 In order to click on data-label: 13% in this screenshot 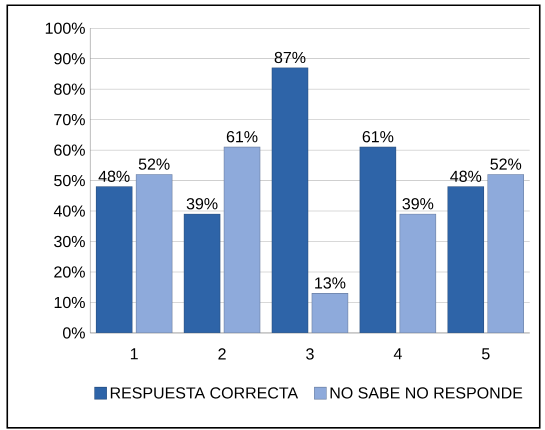, I will do `click(330, 283)`.